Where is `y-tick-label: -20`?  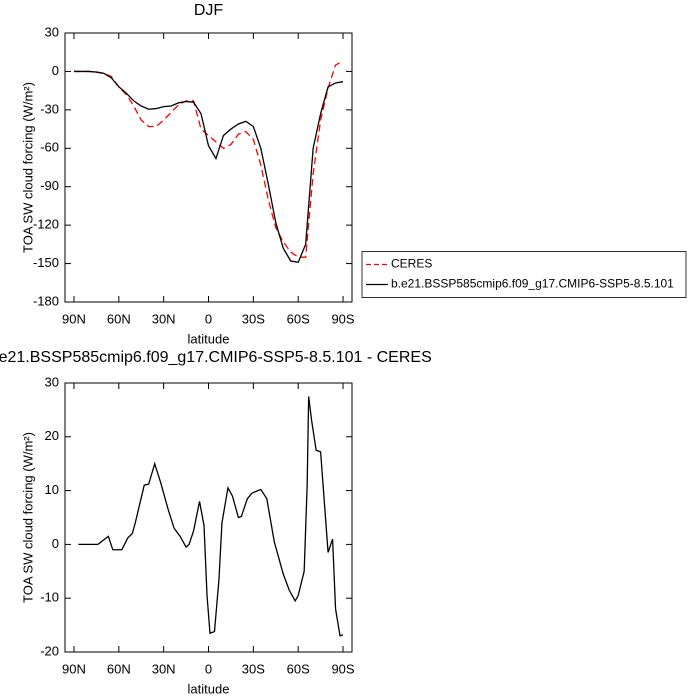
y-tick-label: -20 is located at coordinates (49, 650).